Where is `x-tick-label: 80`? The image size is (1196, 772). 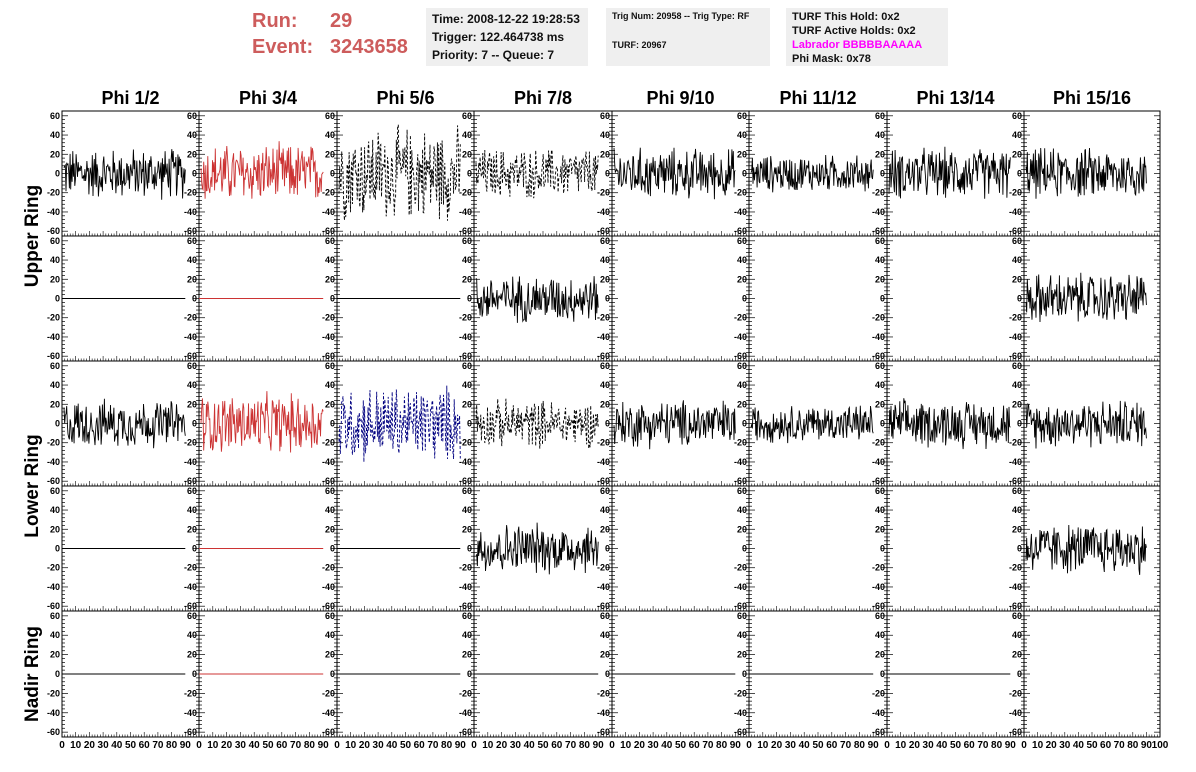
x-tick-label: 80 is located at coordinates (860, 745).